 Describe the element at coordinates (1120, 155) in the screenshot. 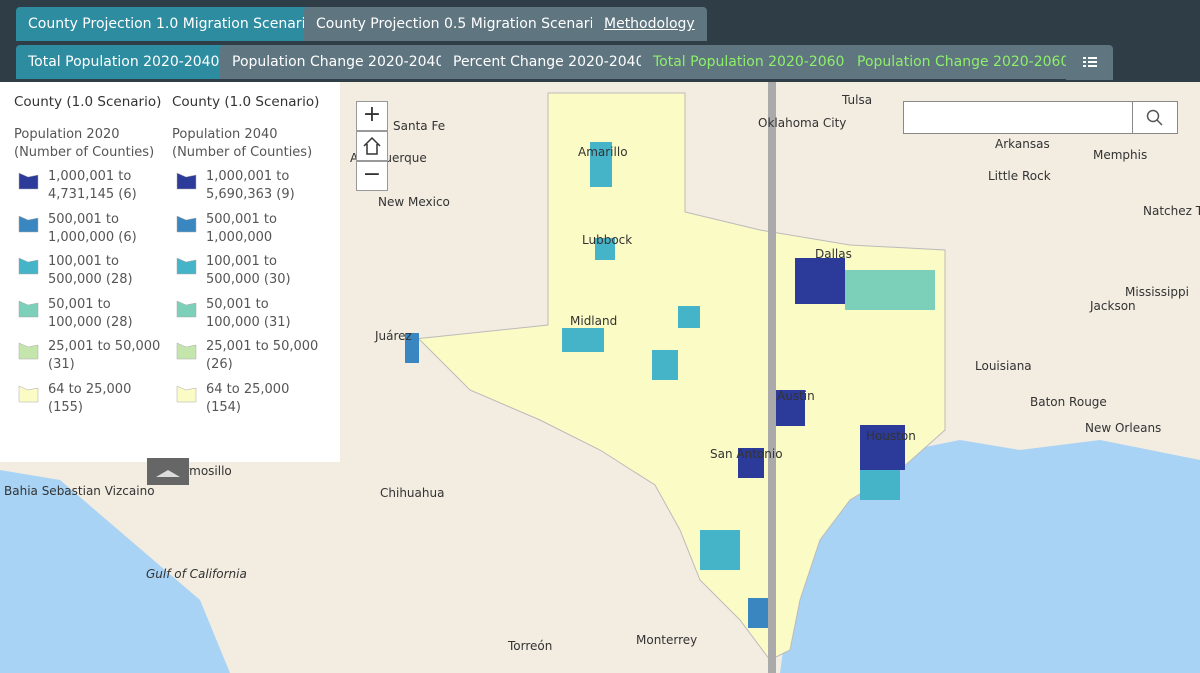

I see `map-label: Memphis` at that location.